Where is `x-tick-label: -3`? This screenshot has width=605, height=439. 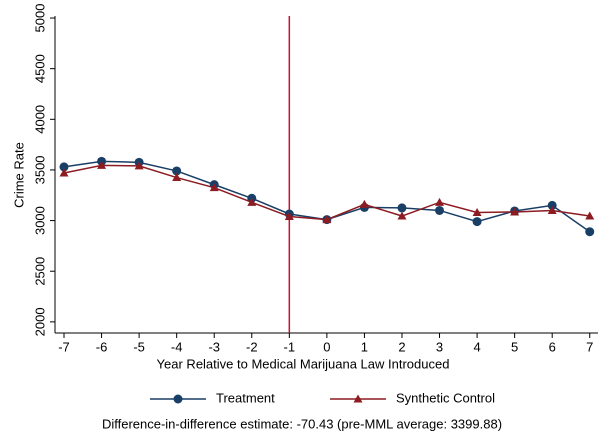
x-tick-label: -3 is located at coordinates (214, 346).